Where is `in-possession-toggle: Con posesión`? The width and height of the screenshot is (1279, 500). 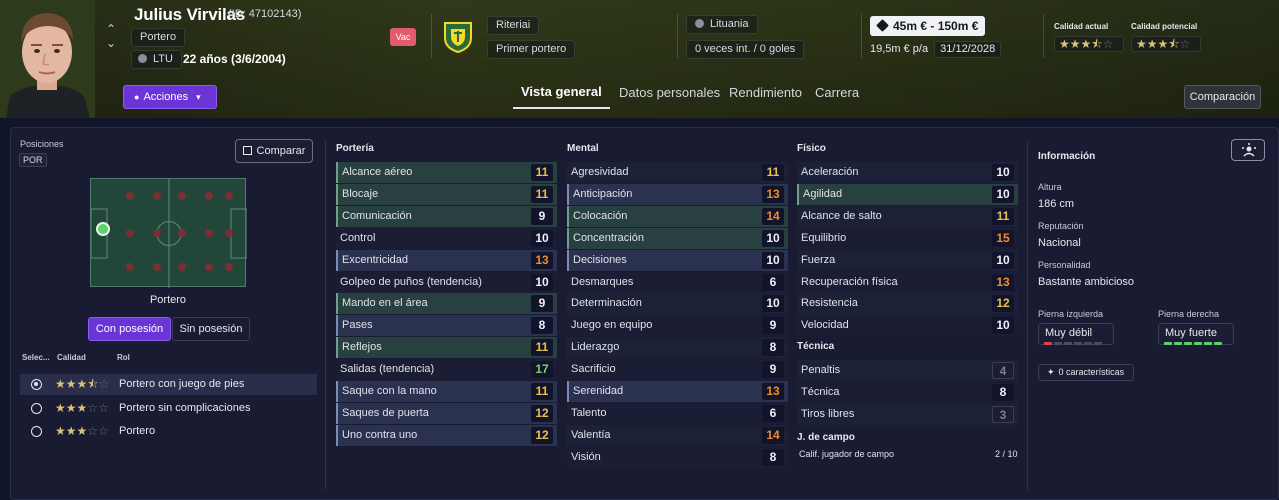
in-possession-toggle: Con posesión is located at coordinates (129, 329).